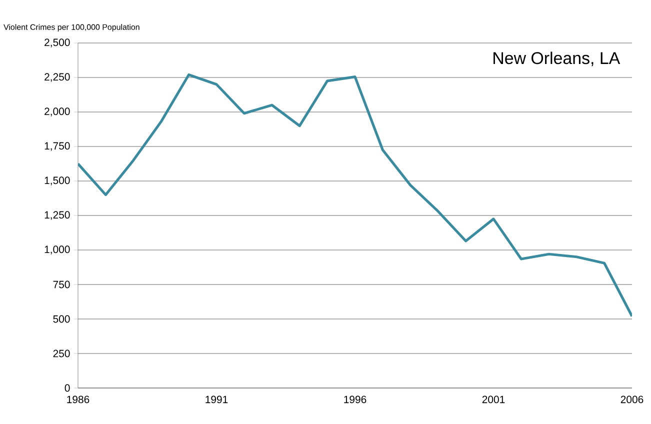 Image resolution: width=651 pixels, height=424 pixels. Describe the element at coordinates (557, 59) in the screenshot. I see `chart-title: New Orleans, LA` at that location.